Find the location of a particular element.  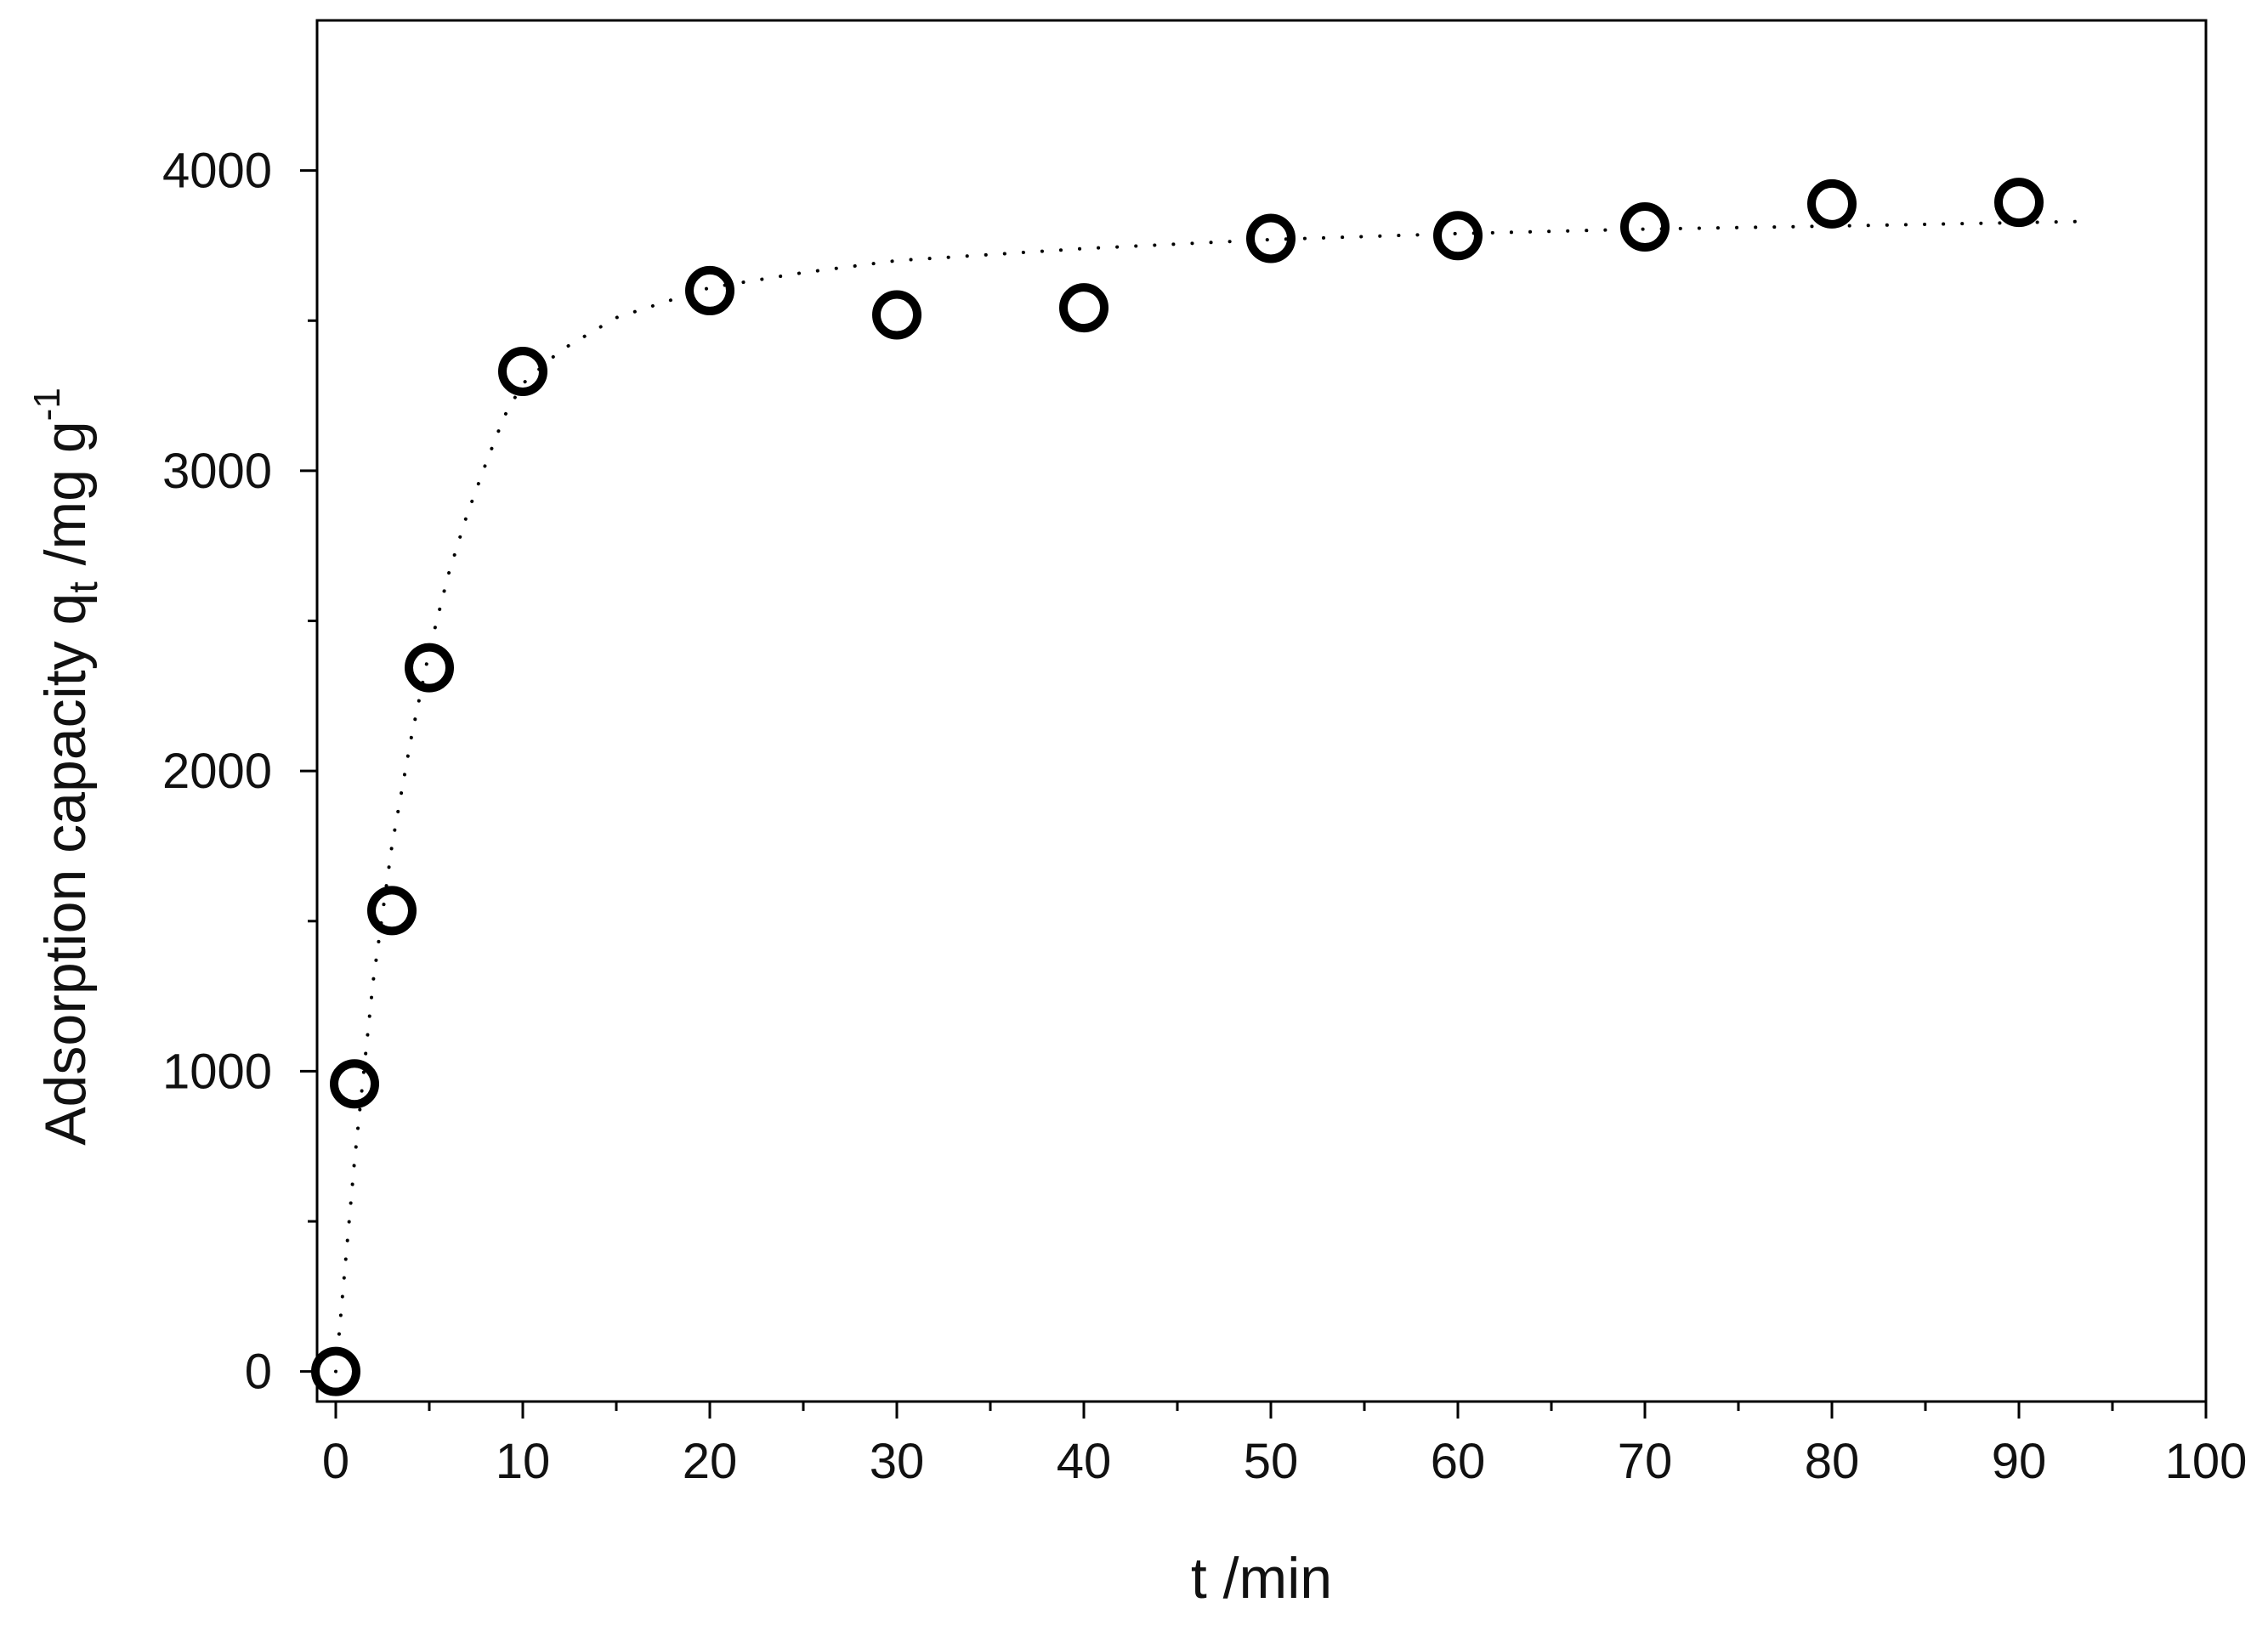

x-tick-label: 10 is located at coordinates (523, 1461).